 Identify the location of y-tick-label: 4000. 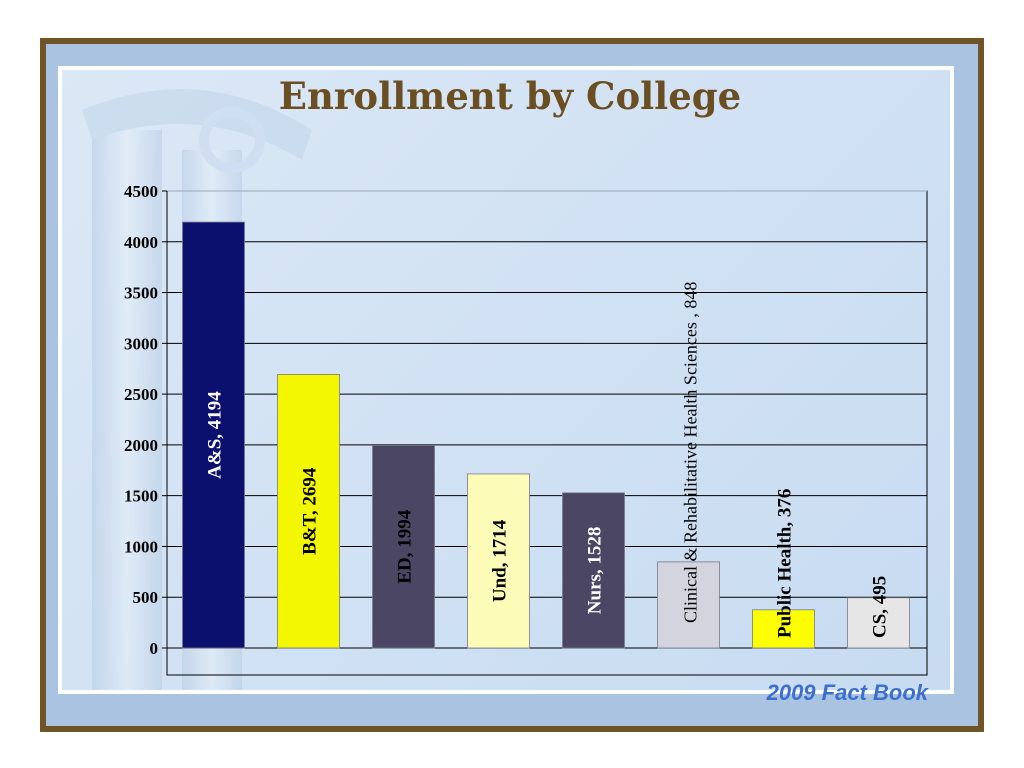
(141, 242).